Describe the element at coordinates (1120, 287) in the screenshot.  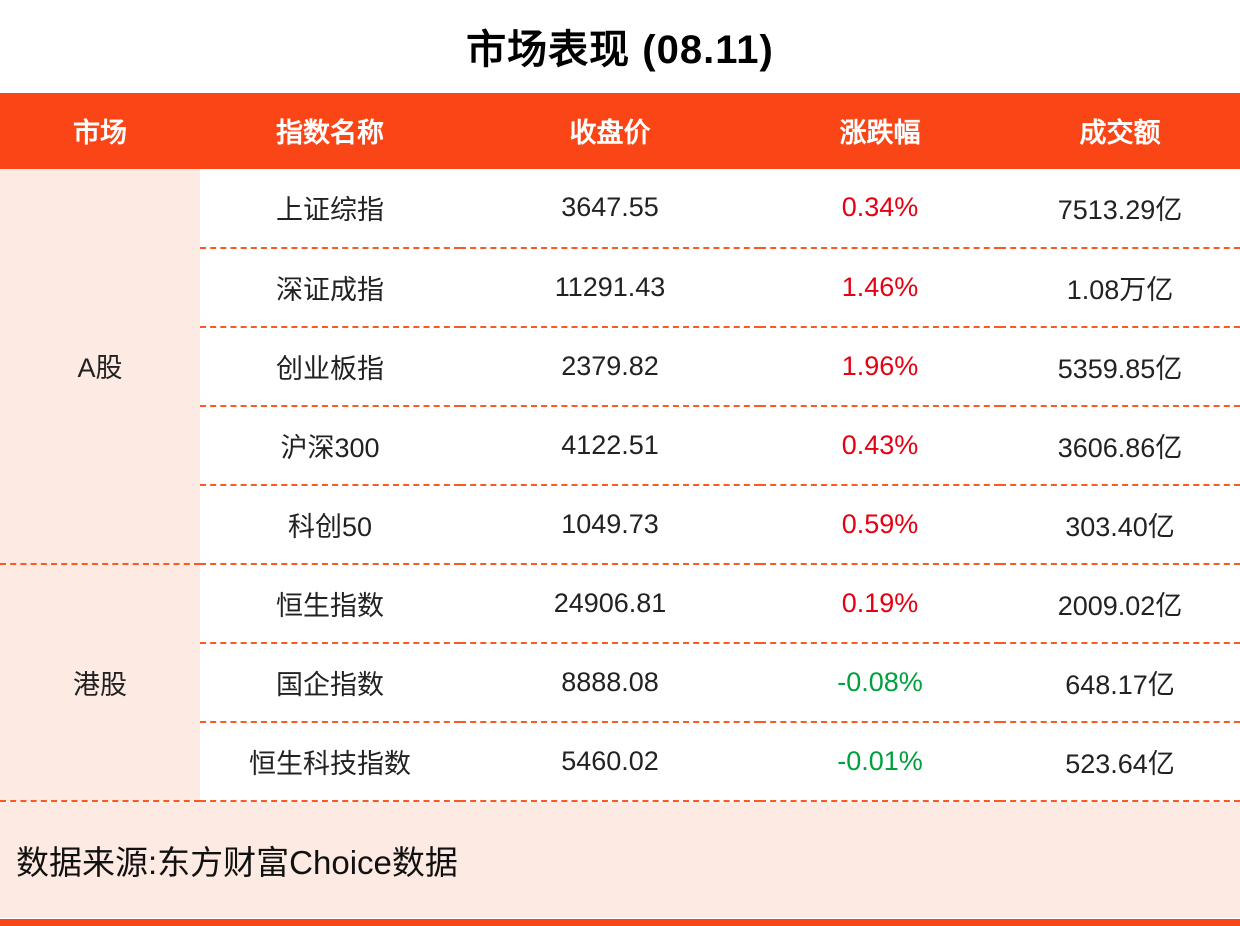
I see `turnover-cell: 1.08万亿` at that location.